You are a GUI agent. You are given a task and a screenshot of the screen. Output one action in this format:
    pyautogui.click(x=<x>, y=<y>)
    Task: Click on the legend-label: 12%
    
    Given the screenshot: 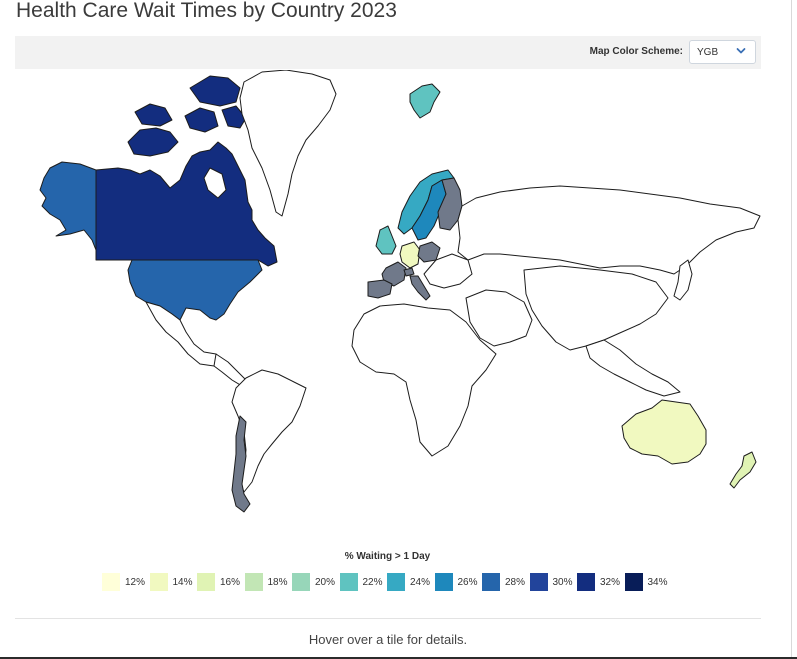 What is the action you would take?
    pyautogui.click(x=135, y=582)
    